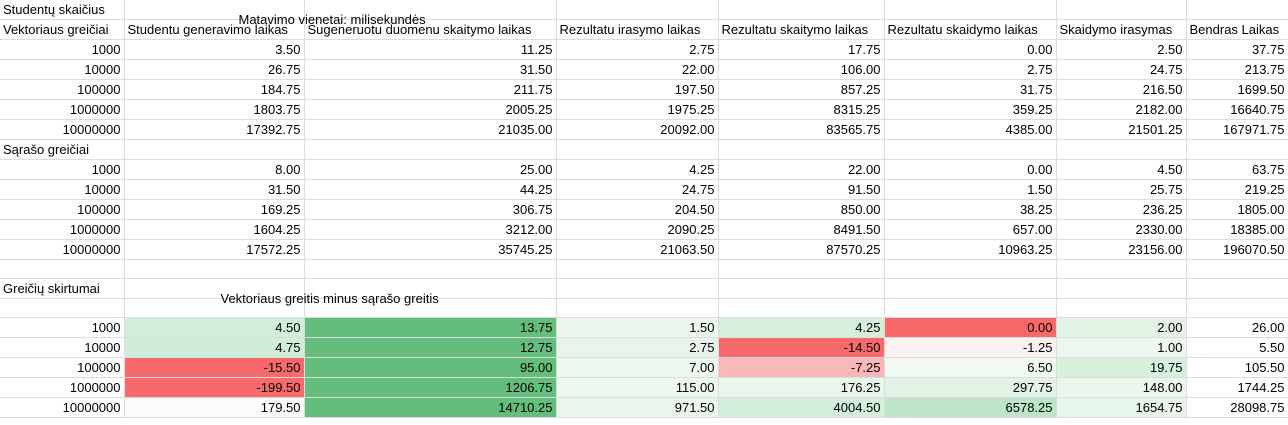 This screenshot has height=425, width=1288. Describe the element at coordinates (1237, 89) in the screenshot. I see `value-cell: 1699.50` at that location.